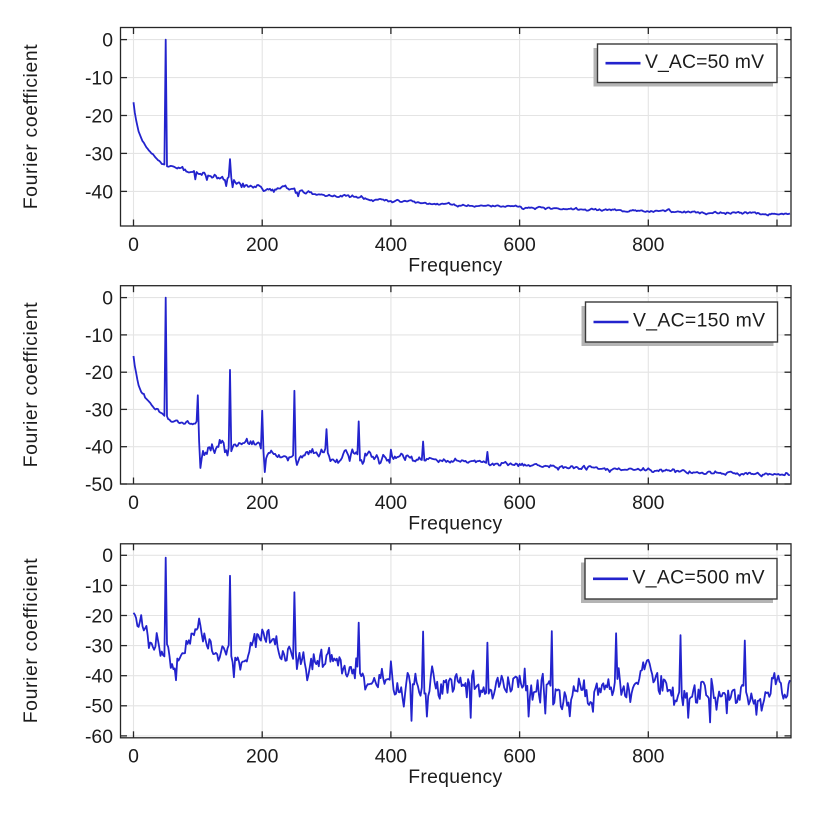 The image size is (839, 817). What do you see at coordinates (99, 737) in the screenshot?
I see `svg-text: -60` at bounding box center [99, 737].